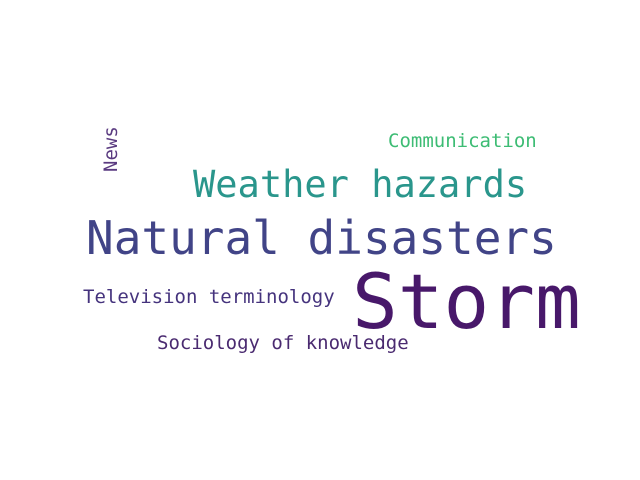  I want to click on word-television-terminology: Television terminology, so click(209, 297).